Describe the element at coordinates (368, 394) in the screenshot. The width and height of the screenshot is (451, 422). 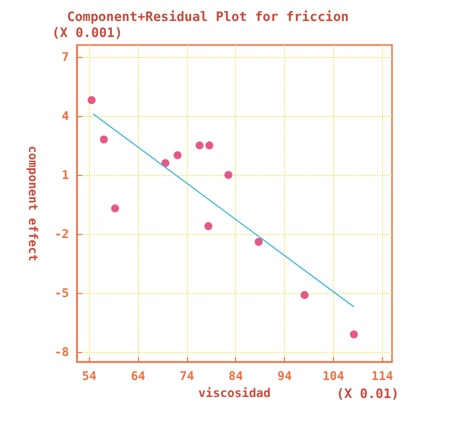
I see `text: (X 0.01)` at that location.